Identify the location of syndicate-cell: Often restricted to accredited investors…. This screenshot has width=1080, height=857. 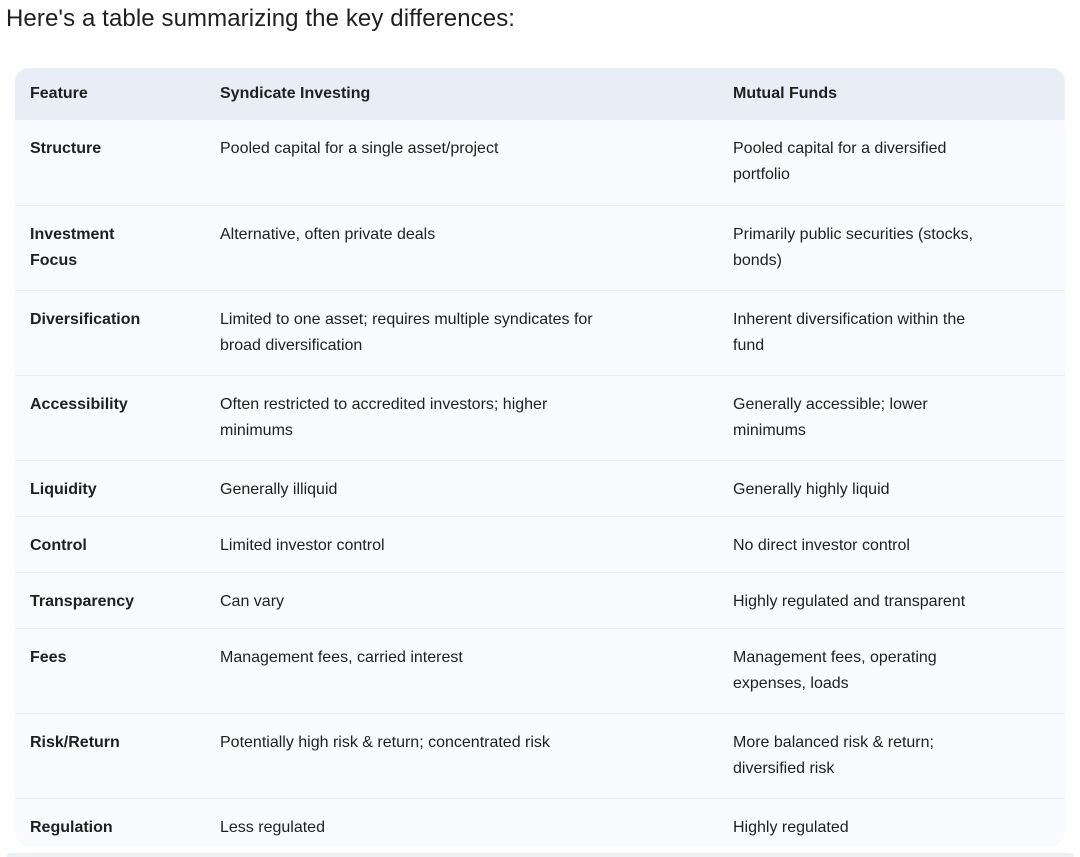
(384, 417).